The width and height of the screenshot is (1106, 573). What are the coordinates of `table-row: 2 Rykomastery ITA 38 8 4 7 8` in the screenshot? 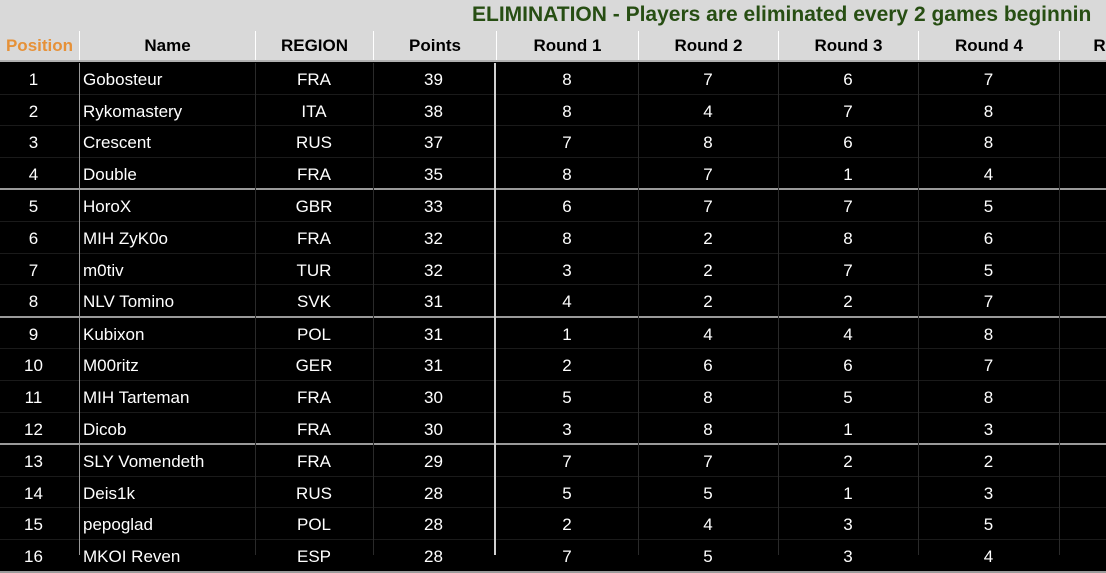 It's located at (553, 111).